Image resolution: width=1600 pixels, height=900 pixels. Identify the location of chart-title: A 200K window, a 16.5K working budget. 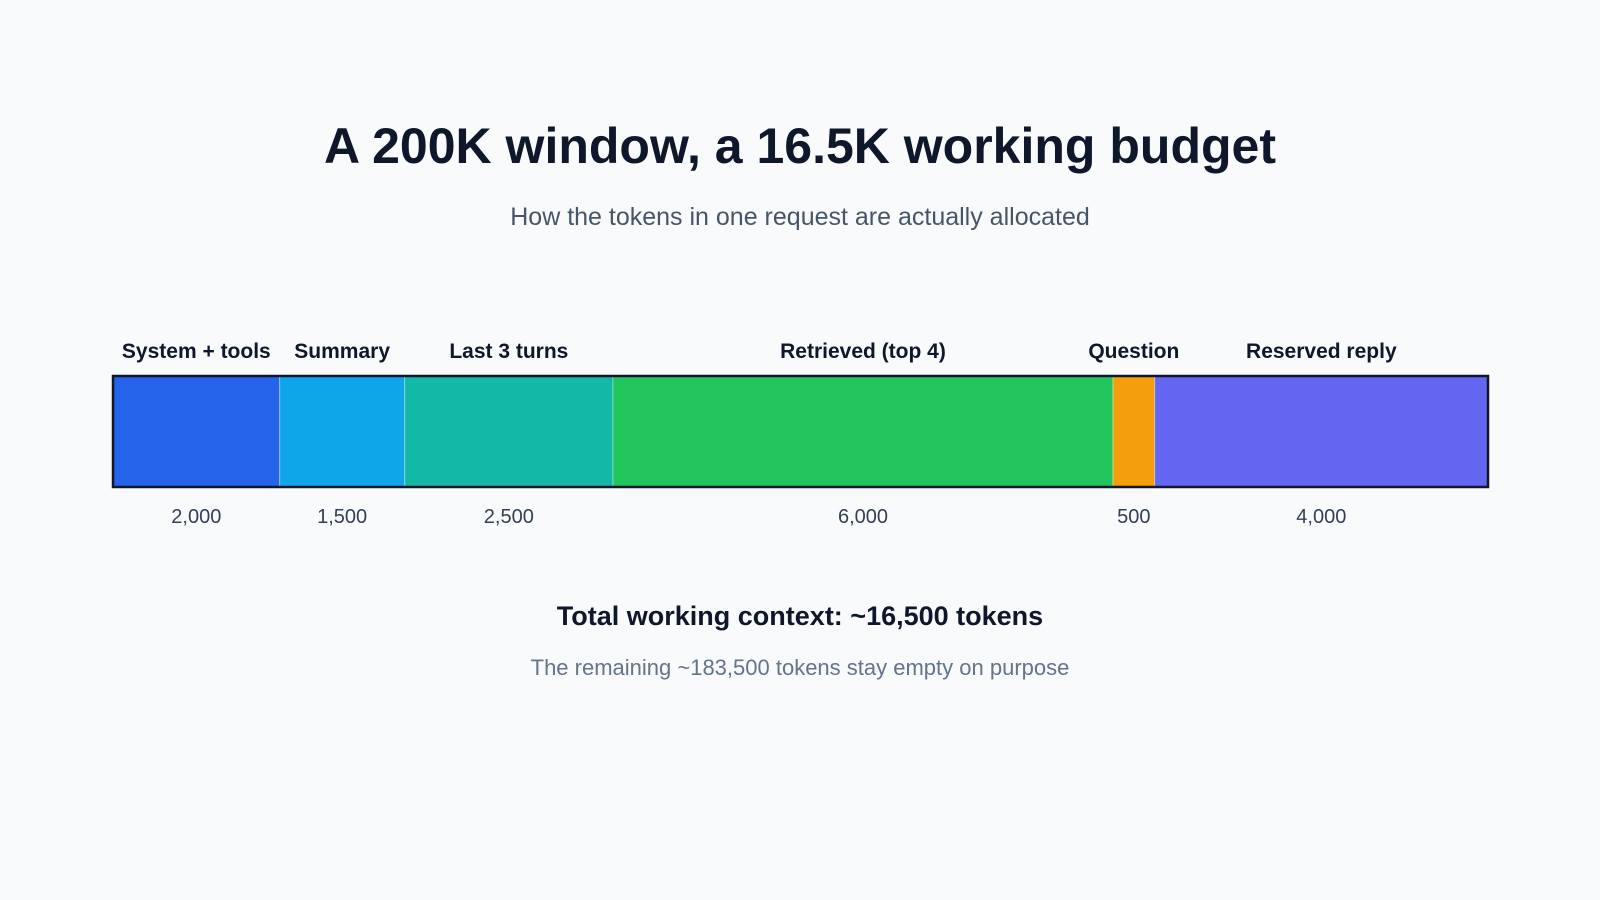
(799, 146).